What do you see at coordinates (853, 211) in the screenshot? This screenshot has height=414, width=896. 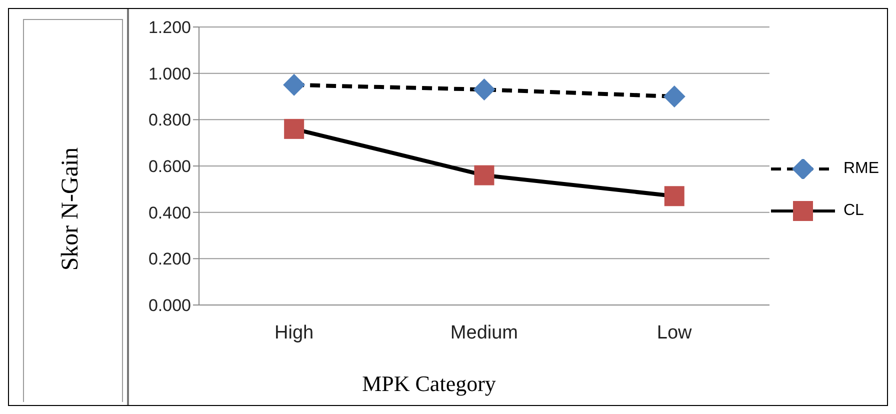 I see `legend-label: CL` at bounding box center [853, 211].